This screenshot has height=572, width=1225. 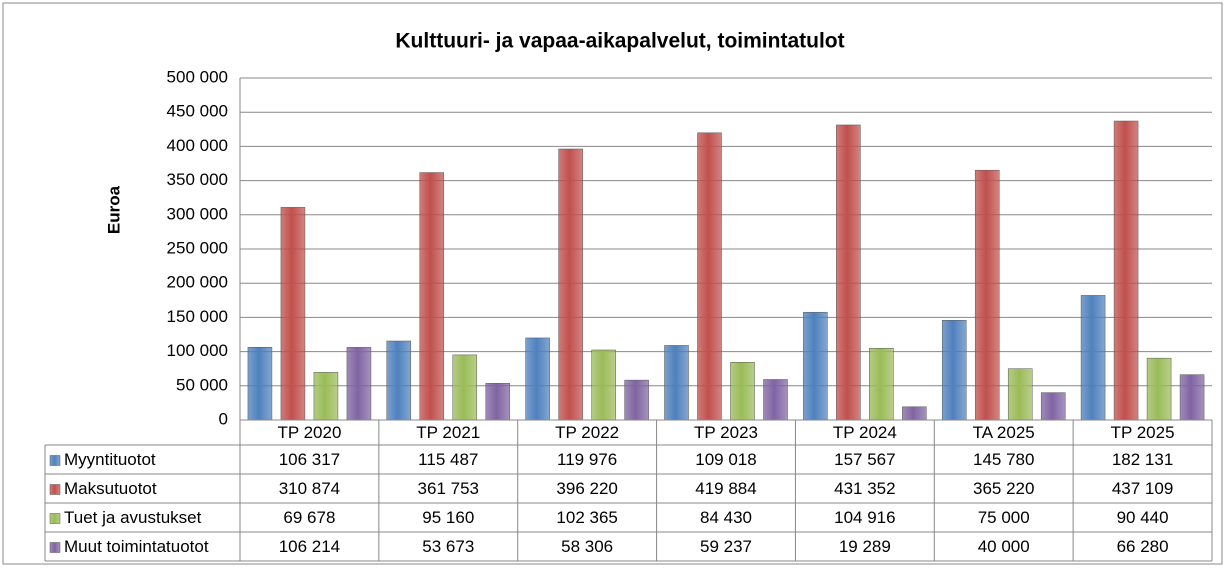 I want to click on x-tick-label: TP 2025, so click(x=1143, y=432).